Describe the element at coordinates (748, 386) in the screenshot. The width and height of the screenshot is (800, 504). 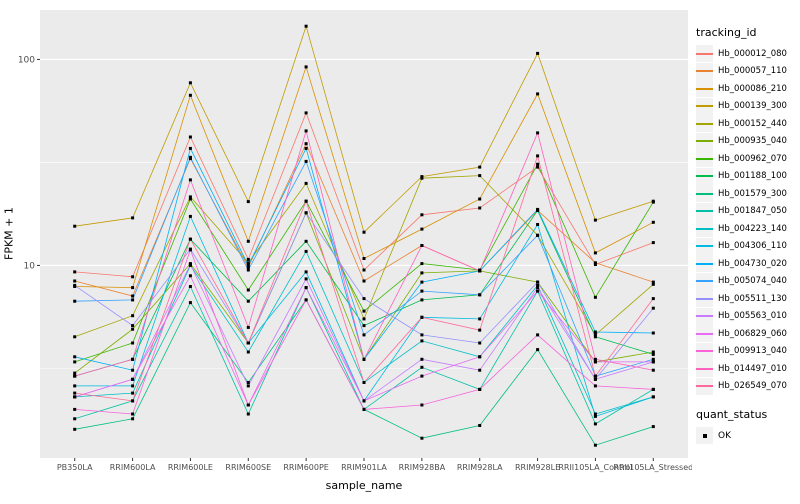
I see `legend-item-Hb_026549_070: Hb_026549_070` at that location.